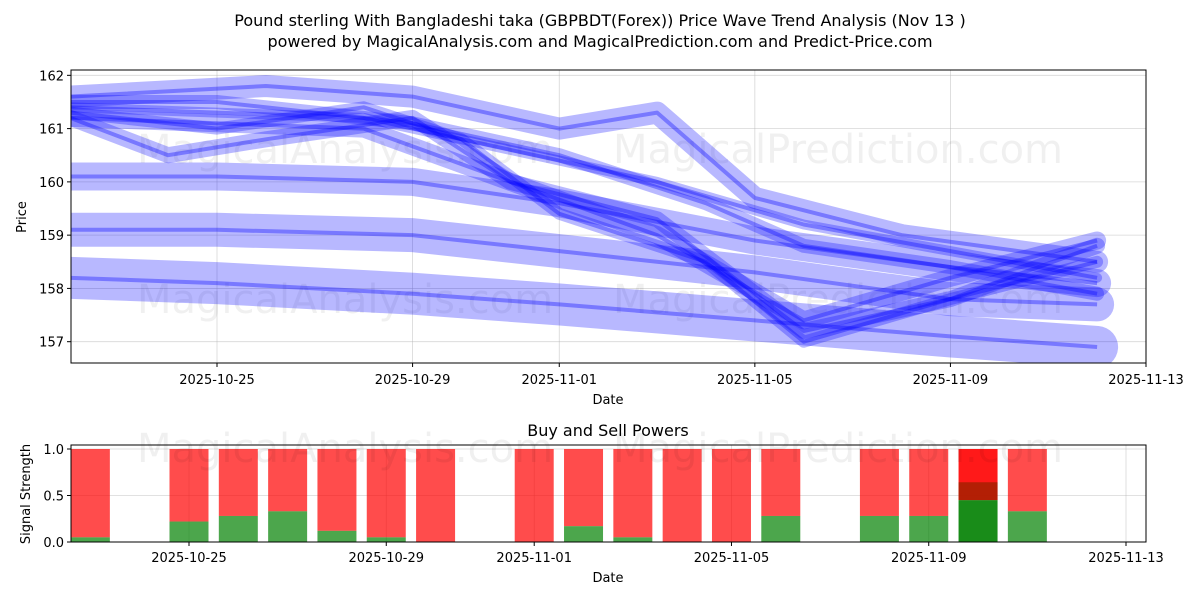  I want to click on power-x-tick-label: 2025-11-09, so click(929, 558).